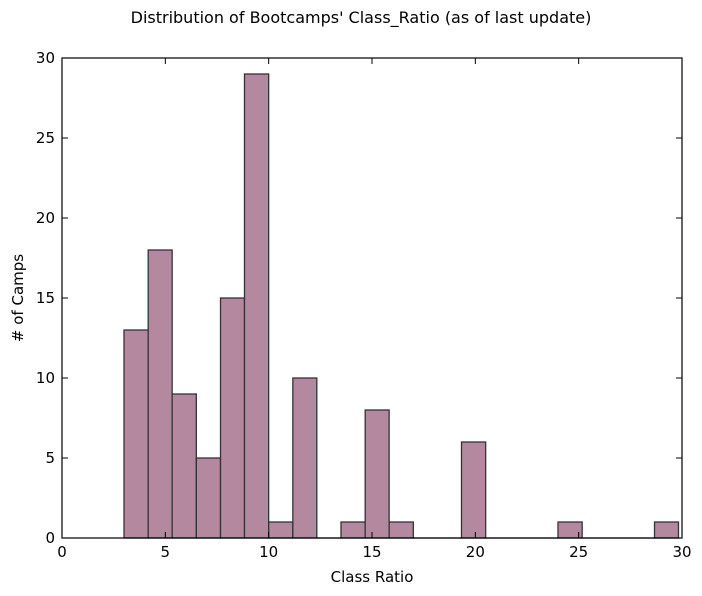 This screenshot has height=596, width=702. What do you see at coordinates (62, 552) in the screenshot?
I see `x-tick-label: 0` at bounding box center [62, 552].